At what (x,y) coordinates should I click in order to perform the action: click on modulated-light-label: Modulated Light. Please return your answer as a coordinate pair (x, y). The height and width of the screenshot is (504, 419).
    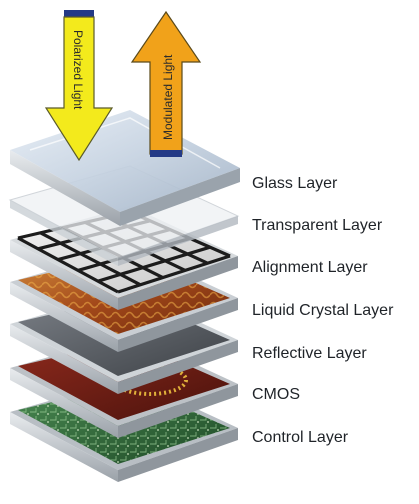
    Looking at the image, I should click on (168, 97).